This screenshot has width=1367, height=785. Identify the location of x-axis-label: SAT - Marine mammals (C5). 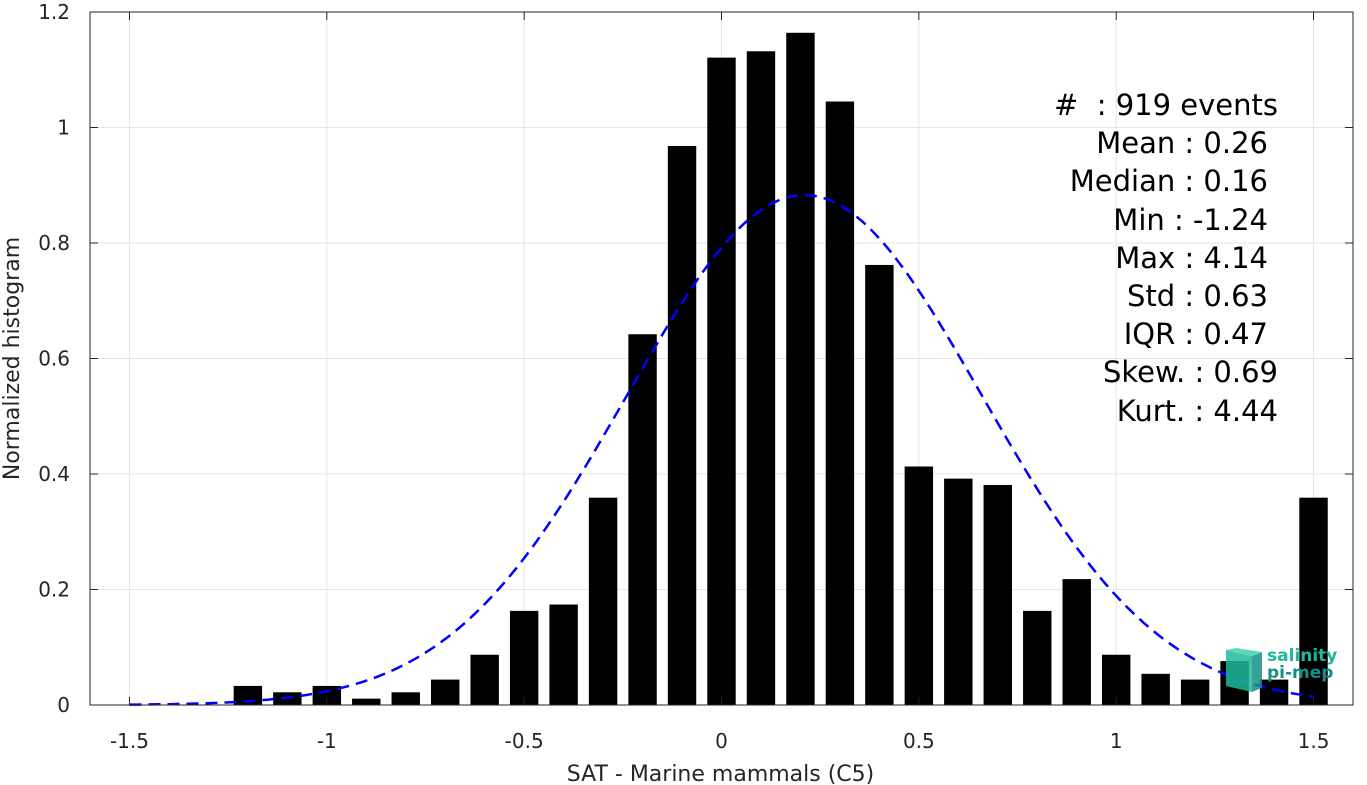
(721, 773).